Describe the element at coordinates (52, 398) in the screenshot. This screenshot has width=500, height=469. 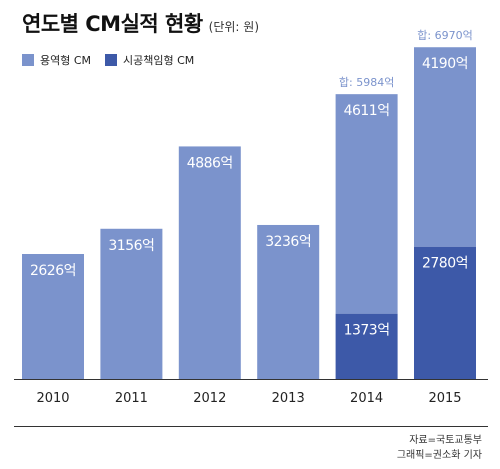
I see `x-tick-label-2010: 2010` at that location.